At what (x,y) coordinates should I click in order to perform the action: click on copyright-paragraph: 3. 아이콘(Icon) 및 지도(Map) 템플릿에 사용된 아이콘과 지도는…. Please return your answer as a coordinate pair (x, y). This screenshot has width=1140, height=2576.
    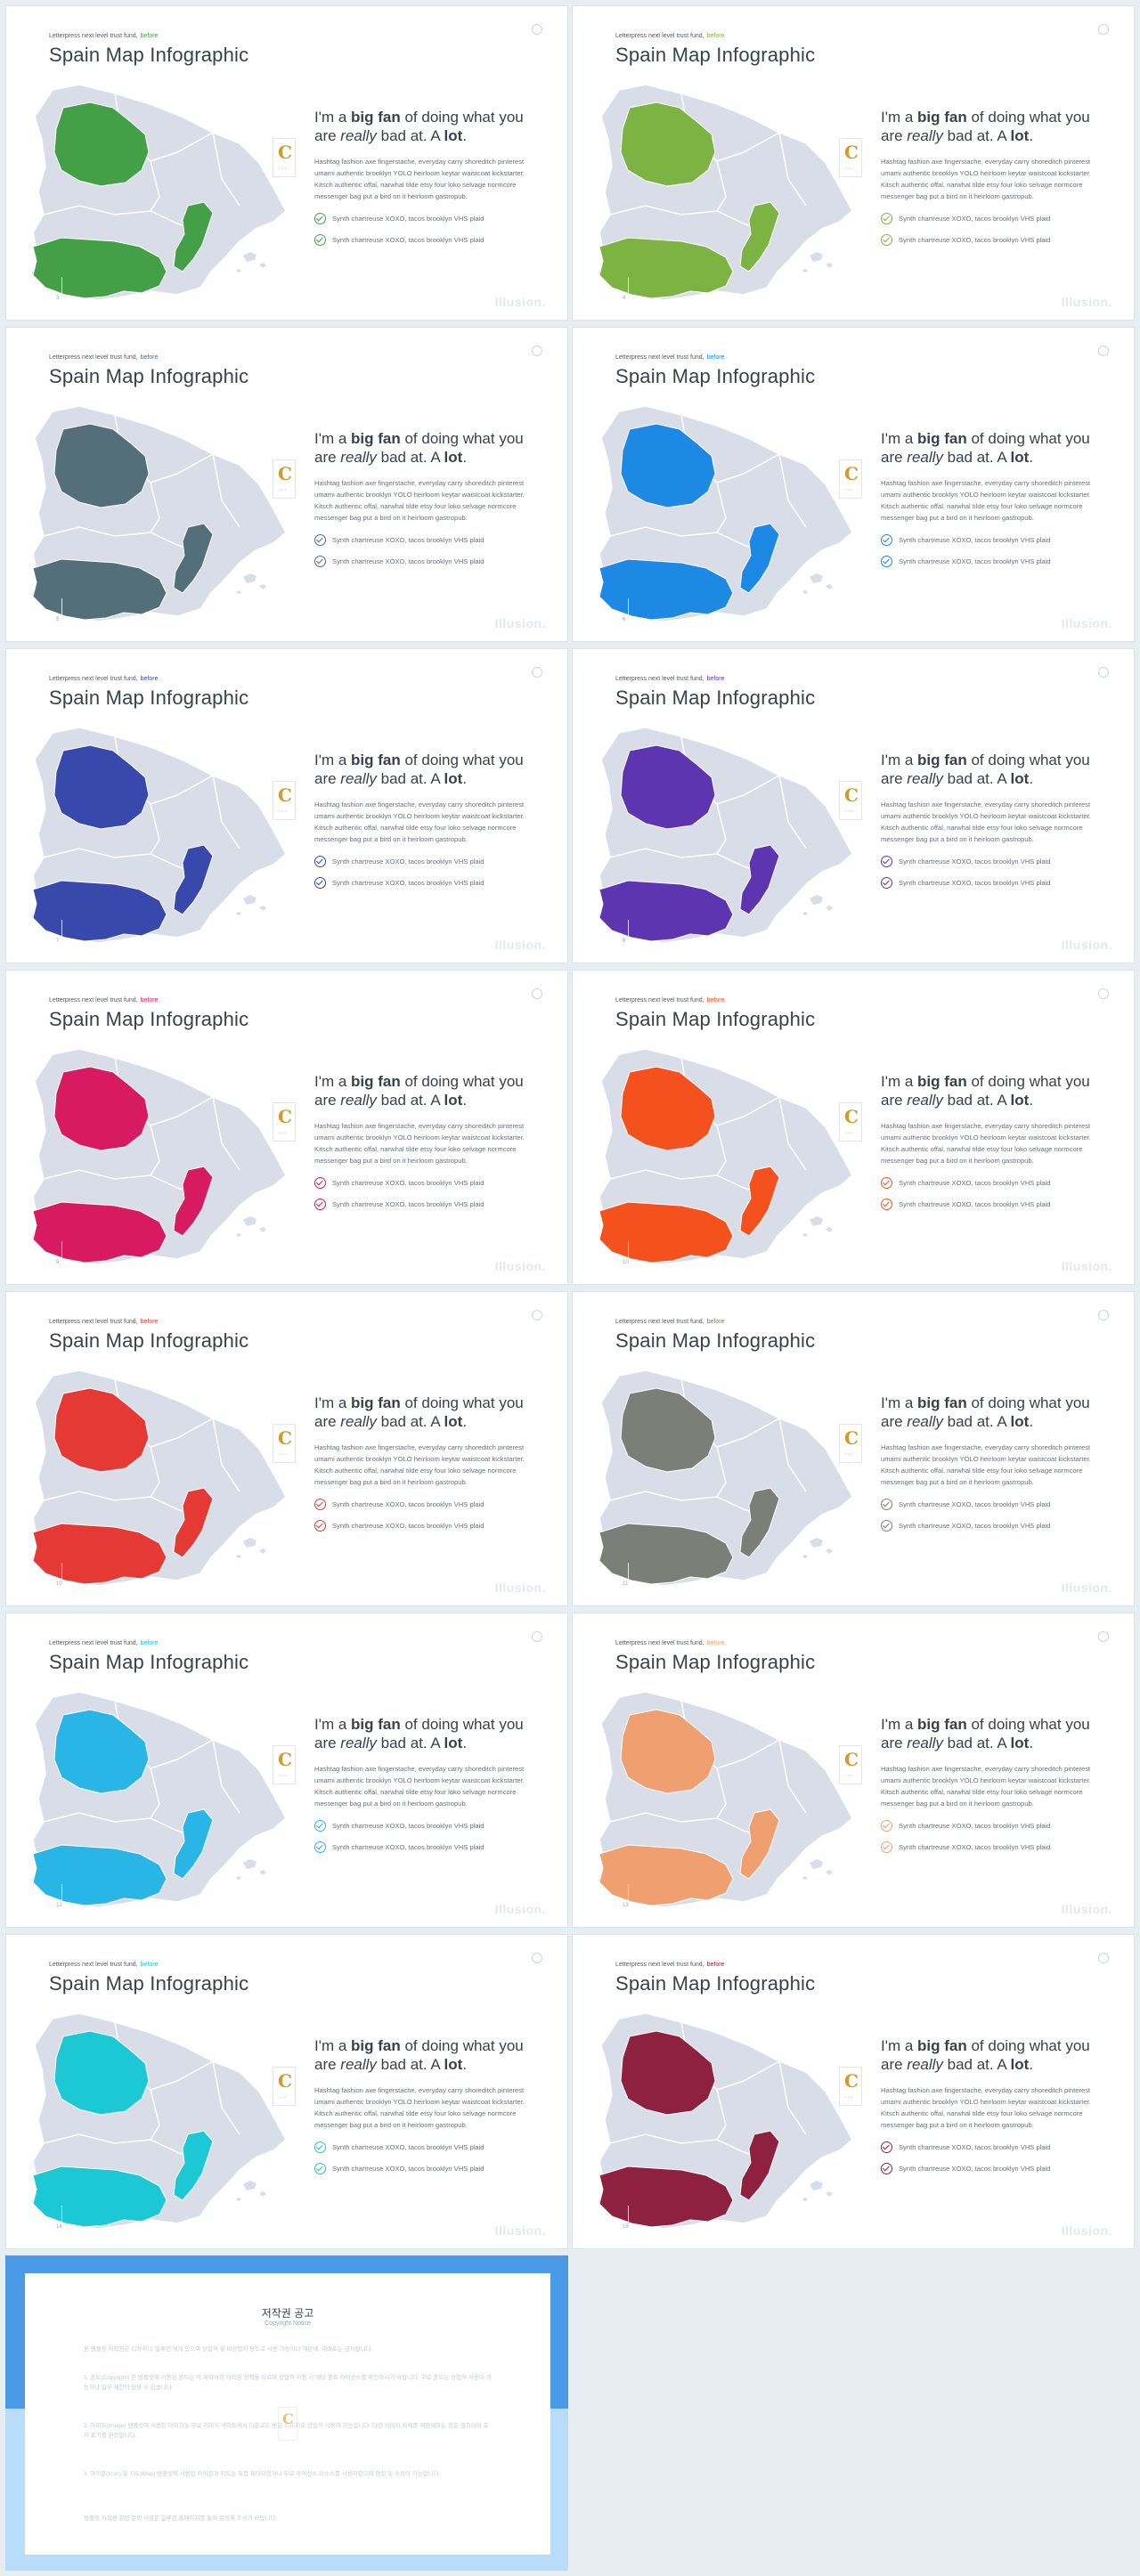
    Looking at the image, I should click on (262, 2474).